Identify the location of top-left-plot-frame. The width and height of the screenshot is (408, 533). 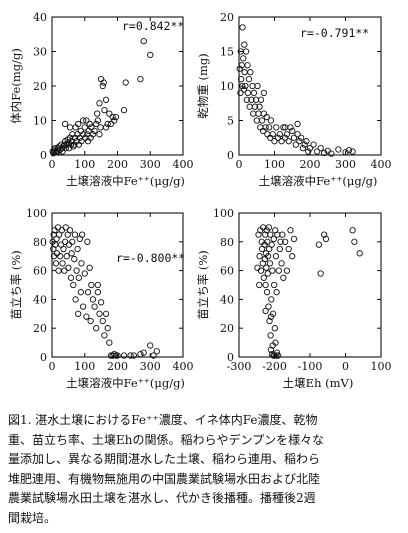
(117, 86).